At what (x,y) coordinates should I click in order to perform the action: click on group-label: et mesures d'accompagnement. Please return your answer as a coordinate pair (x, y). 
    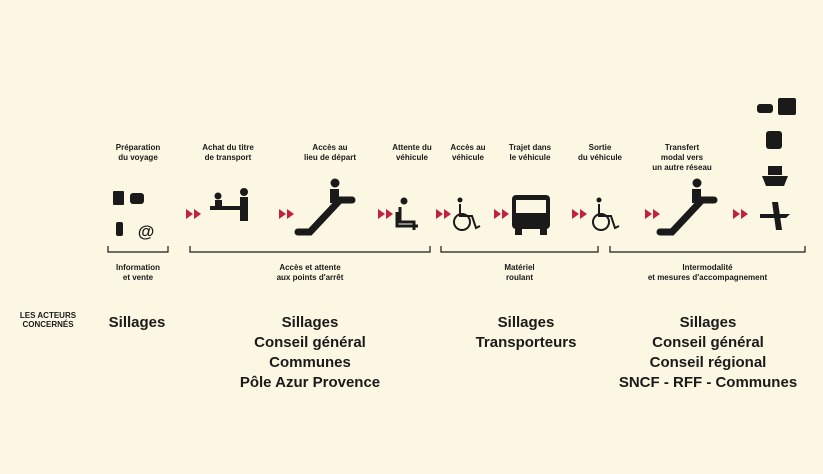
    Looking at the image, I should click on (708, 277).